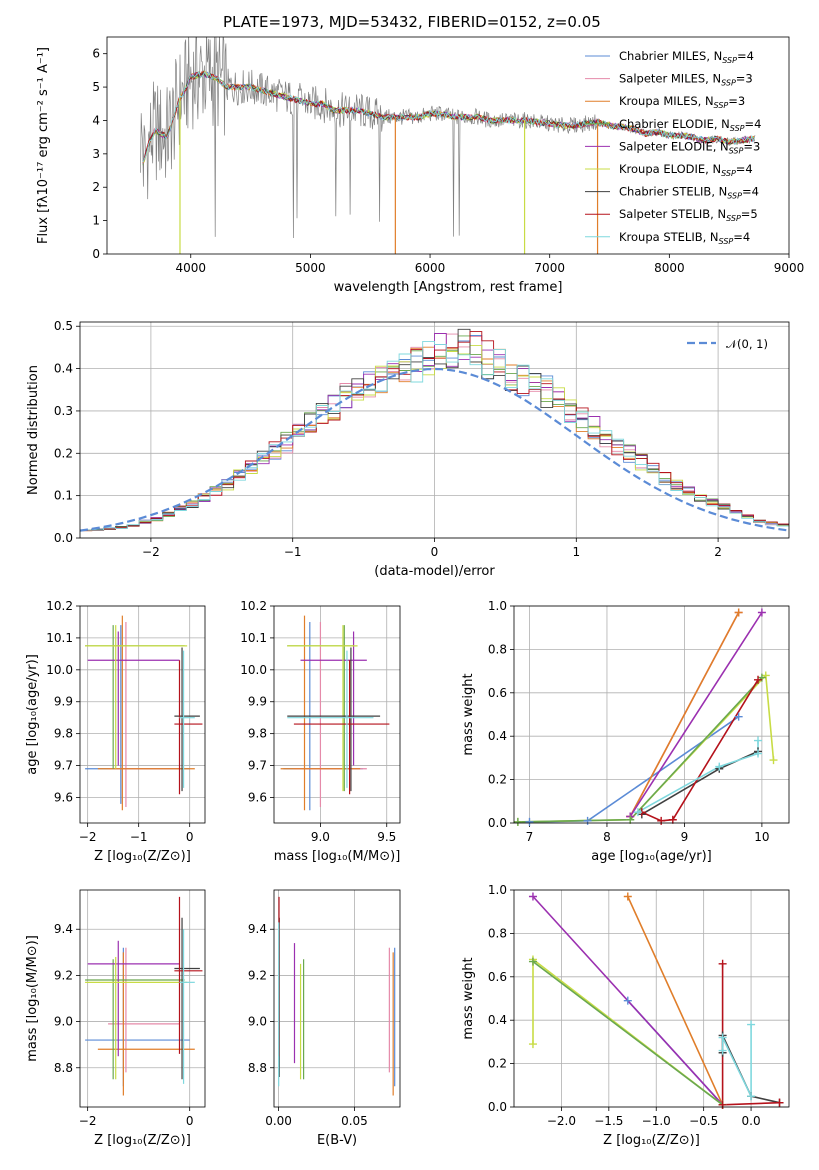  Describe the element at coordinates (497, 1107) in the screenshot. I see `y-tick-label: 0.0` at that location.